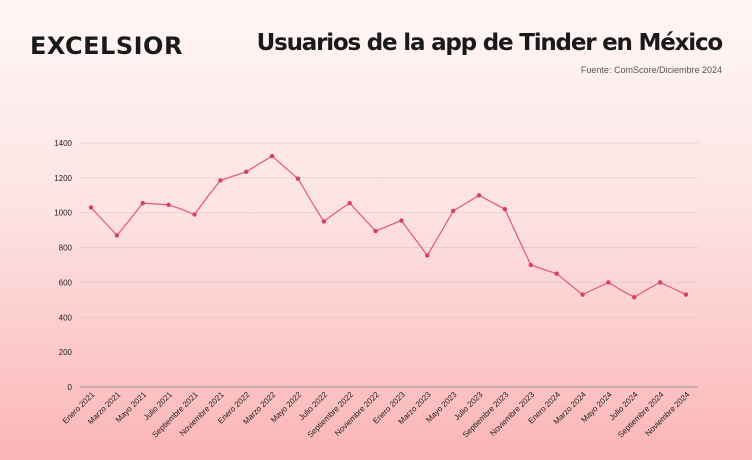 The width and height of the screenshot is (752, 460). What do you see at coordinates (357, 414) in the screenshot?
I see `x-tick-label: Noviembre 2022` at bounding box center [357, 414].